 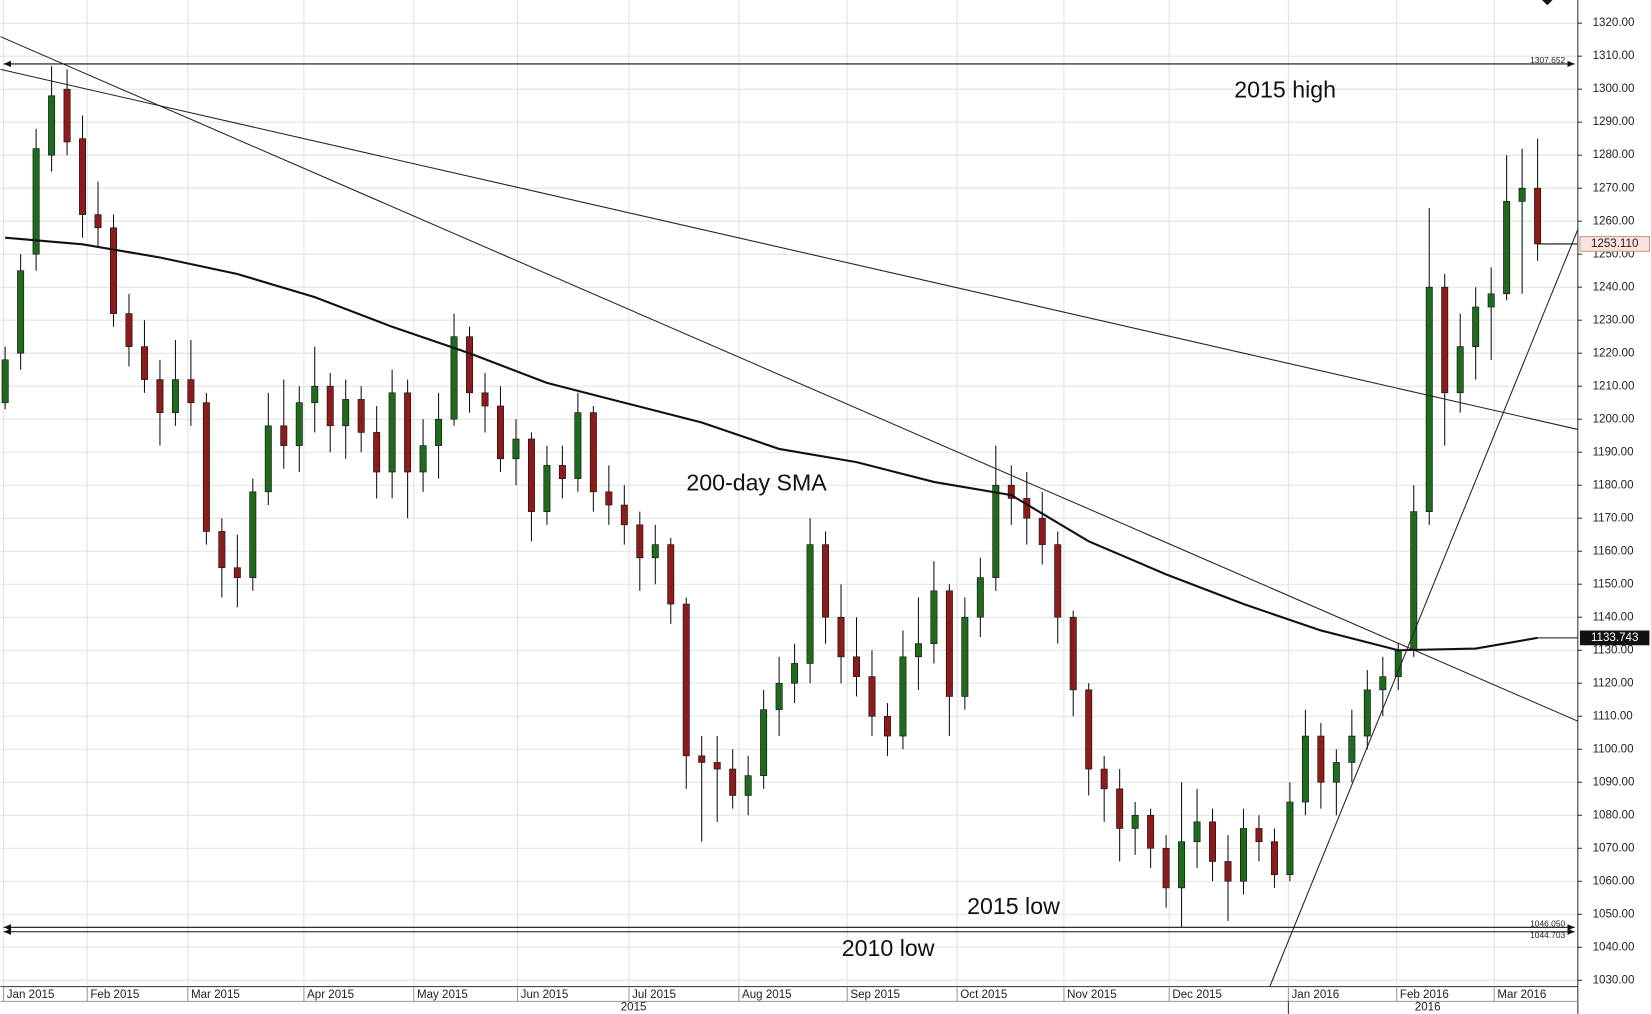 I want to click on y-tick-label: 1130.00, so click(x=1613, y=650).